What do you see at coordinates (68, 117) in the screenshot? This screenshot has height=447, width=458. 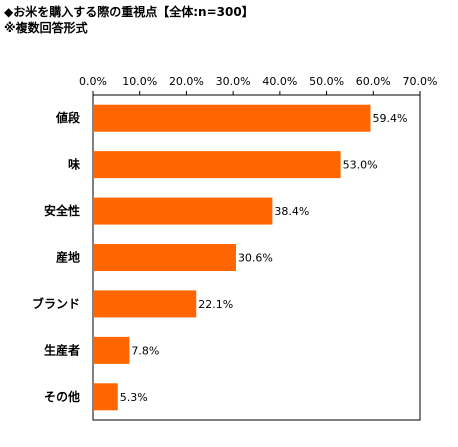 I see `category-label: 値段` at bounding box center [68, 117].